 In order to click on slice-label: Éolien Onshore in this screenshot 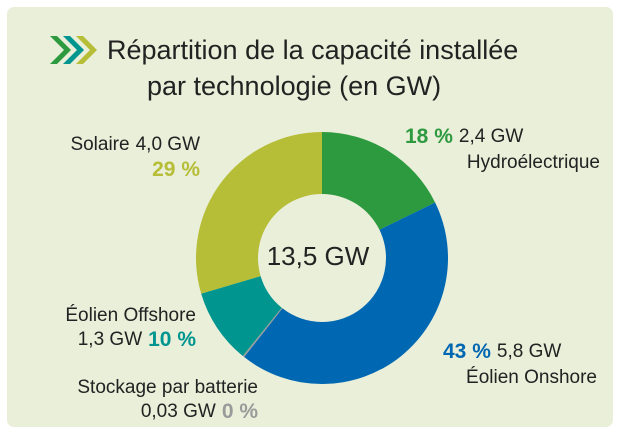, I will do `click(531, 377)`.